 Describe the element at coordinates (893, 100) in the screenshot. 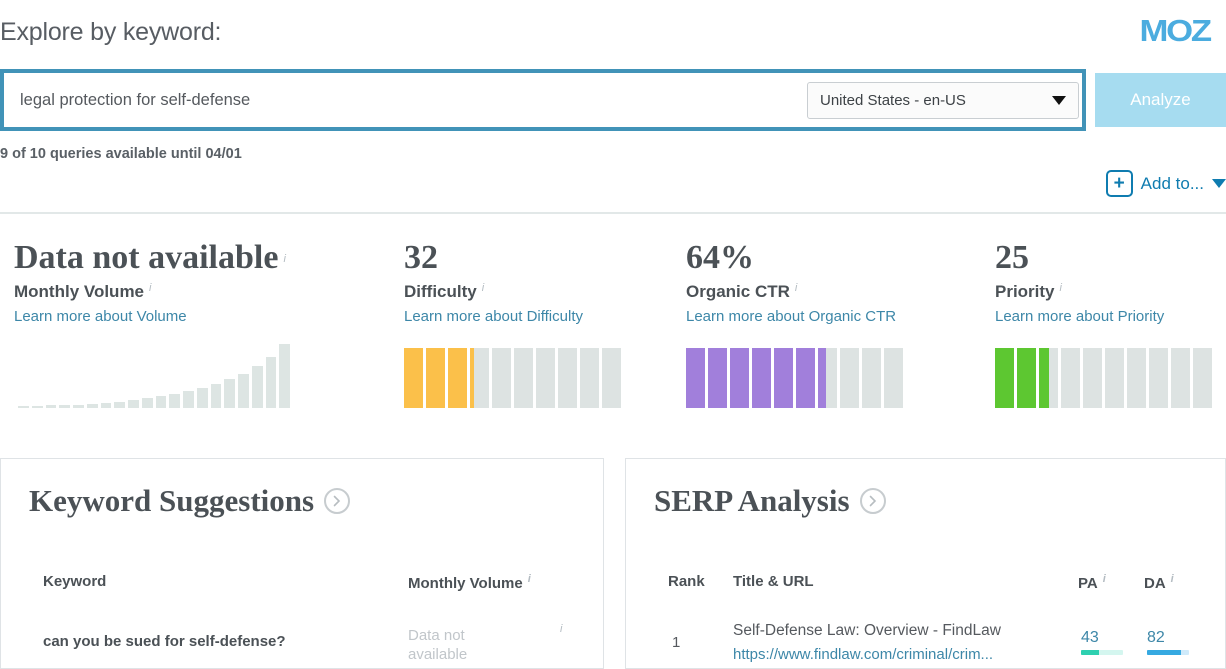

I see `locale-select-value: United States - en-US` at that location.